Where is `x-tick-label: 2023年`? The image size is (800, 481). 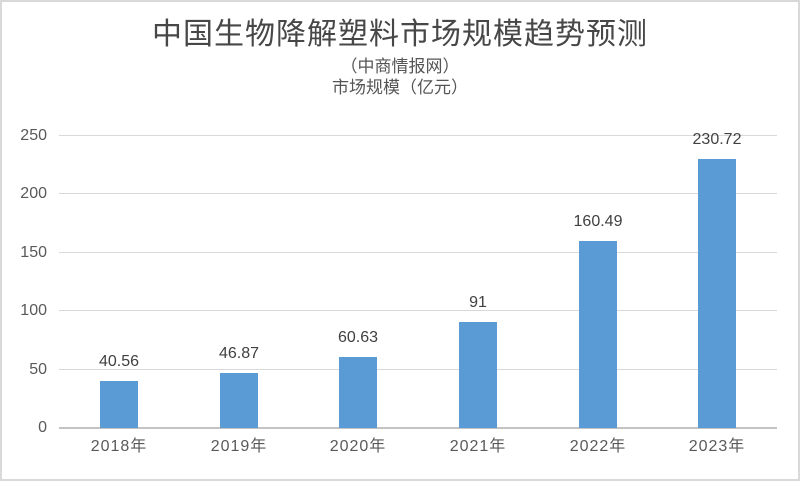 x-tick-label: 2023年 is located at coordinates (717, 446).